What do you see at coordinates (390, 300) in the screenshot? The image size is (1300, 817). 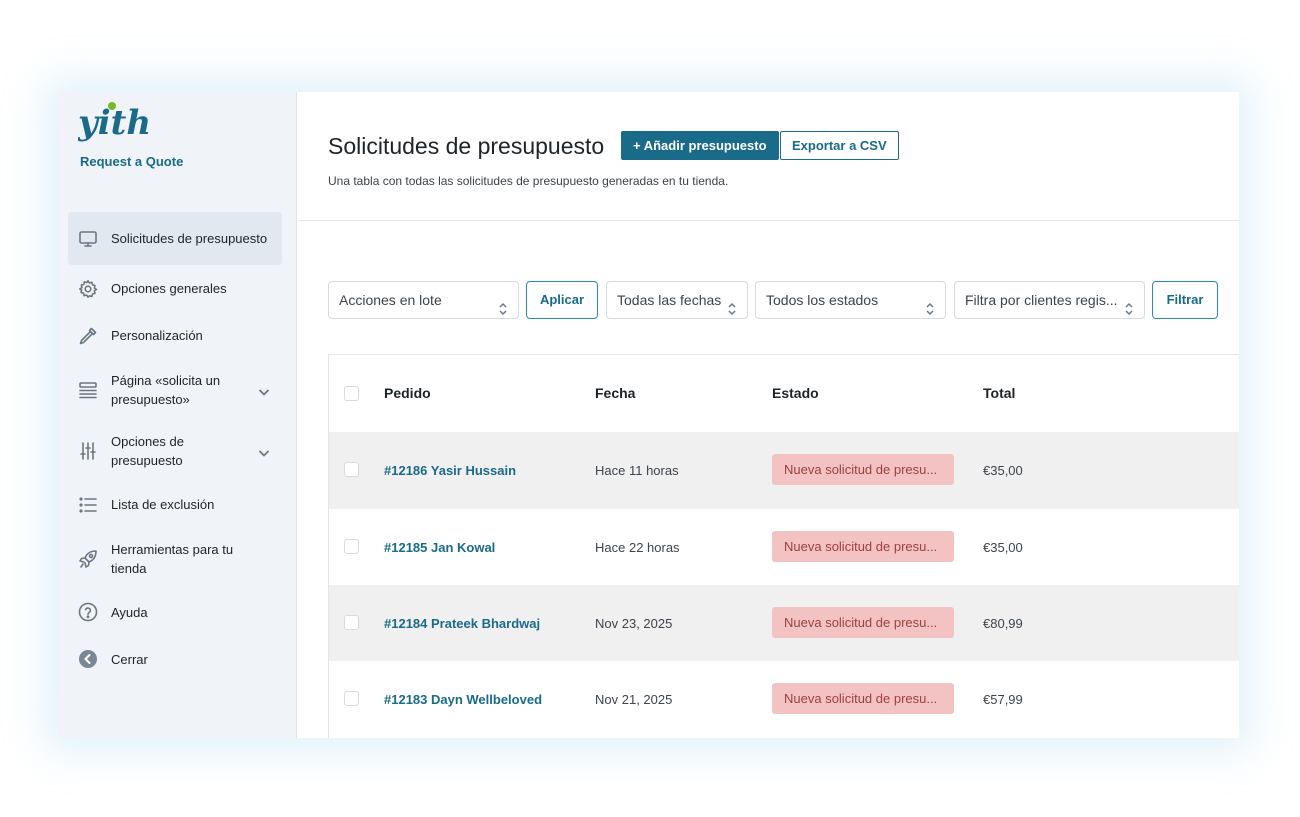 I see `bulk-actions-value: Acciones en lote` at bounding box center [390, 300].